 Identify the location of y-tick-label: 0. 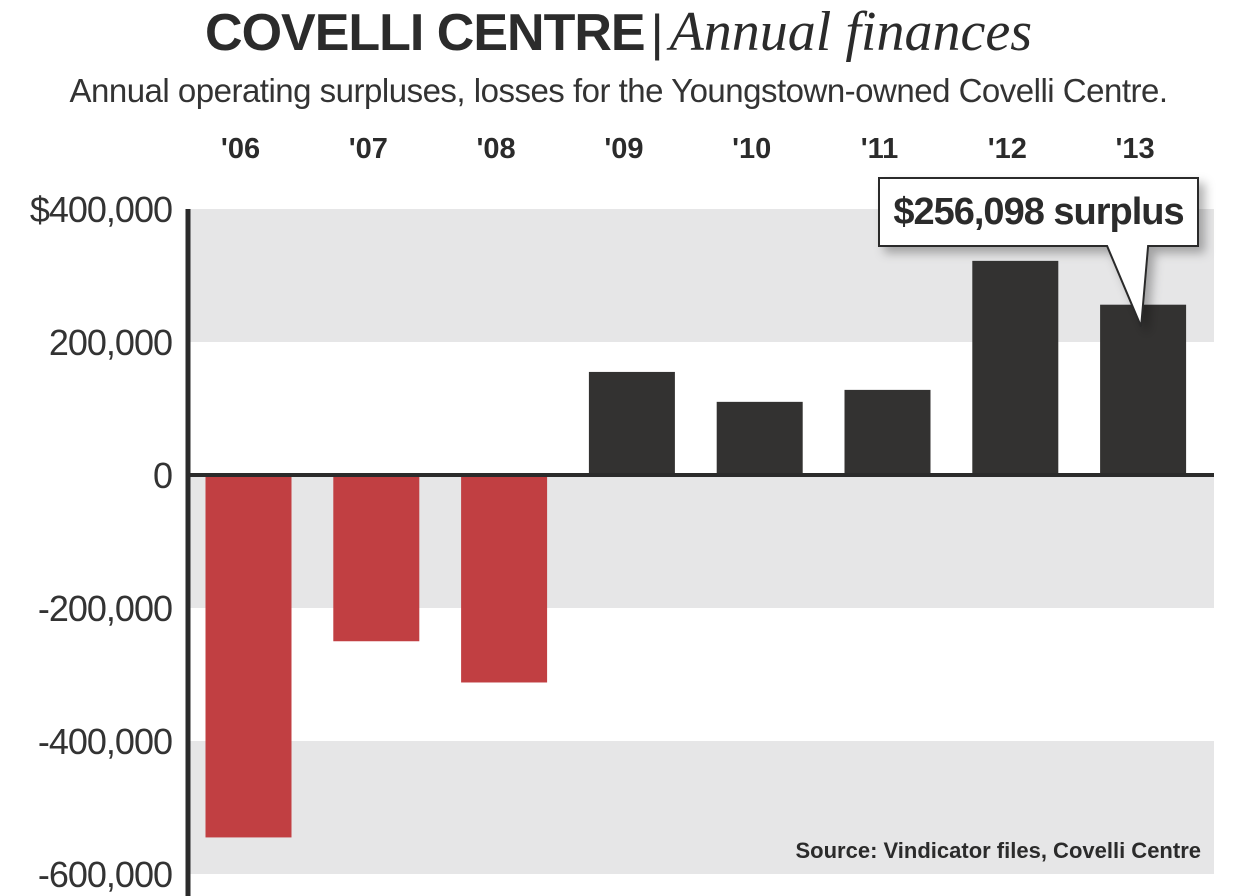
(162, 475).